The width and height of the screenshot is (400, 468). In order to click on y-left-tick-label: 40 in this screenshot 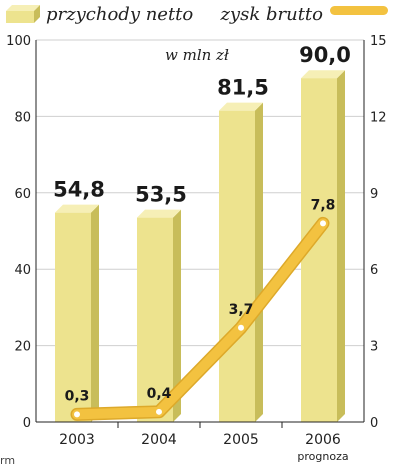, I will do `click(22, 270)`.